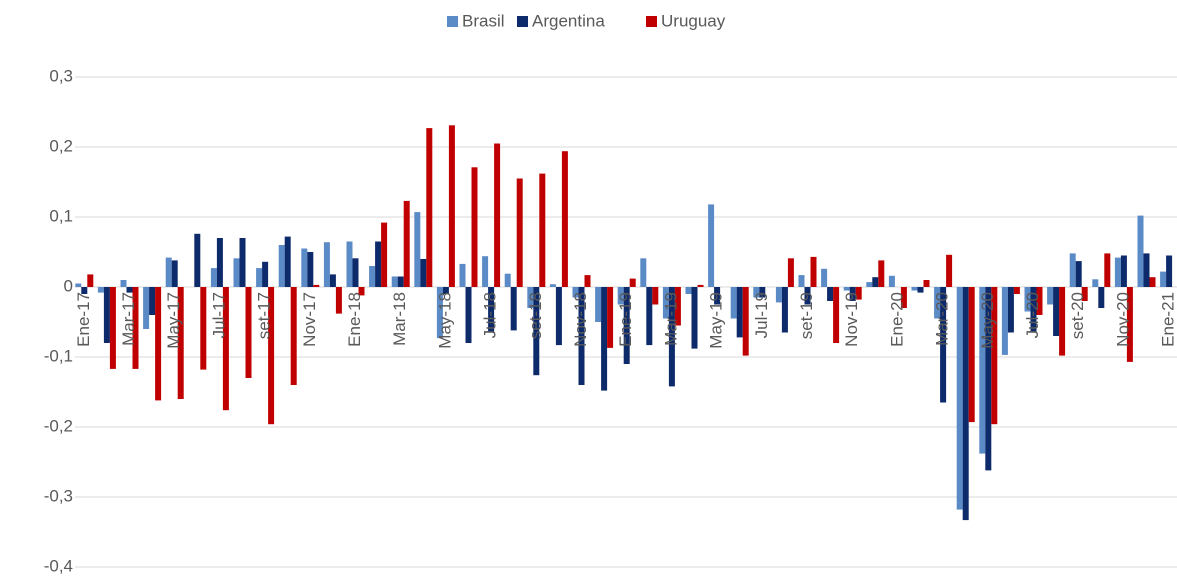  I want to click on y-tick-label: -0,4, so click(58, 565).